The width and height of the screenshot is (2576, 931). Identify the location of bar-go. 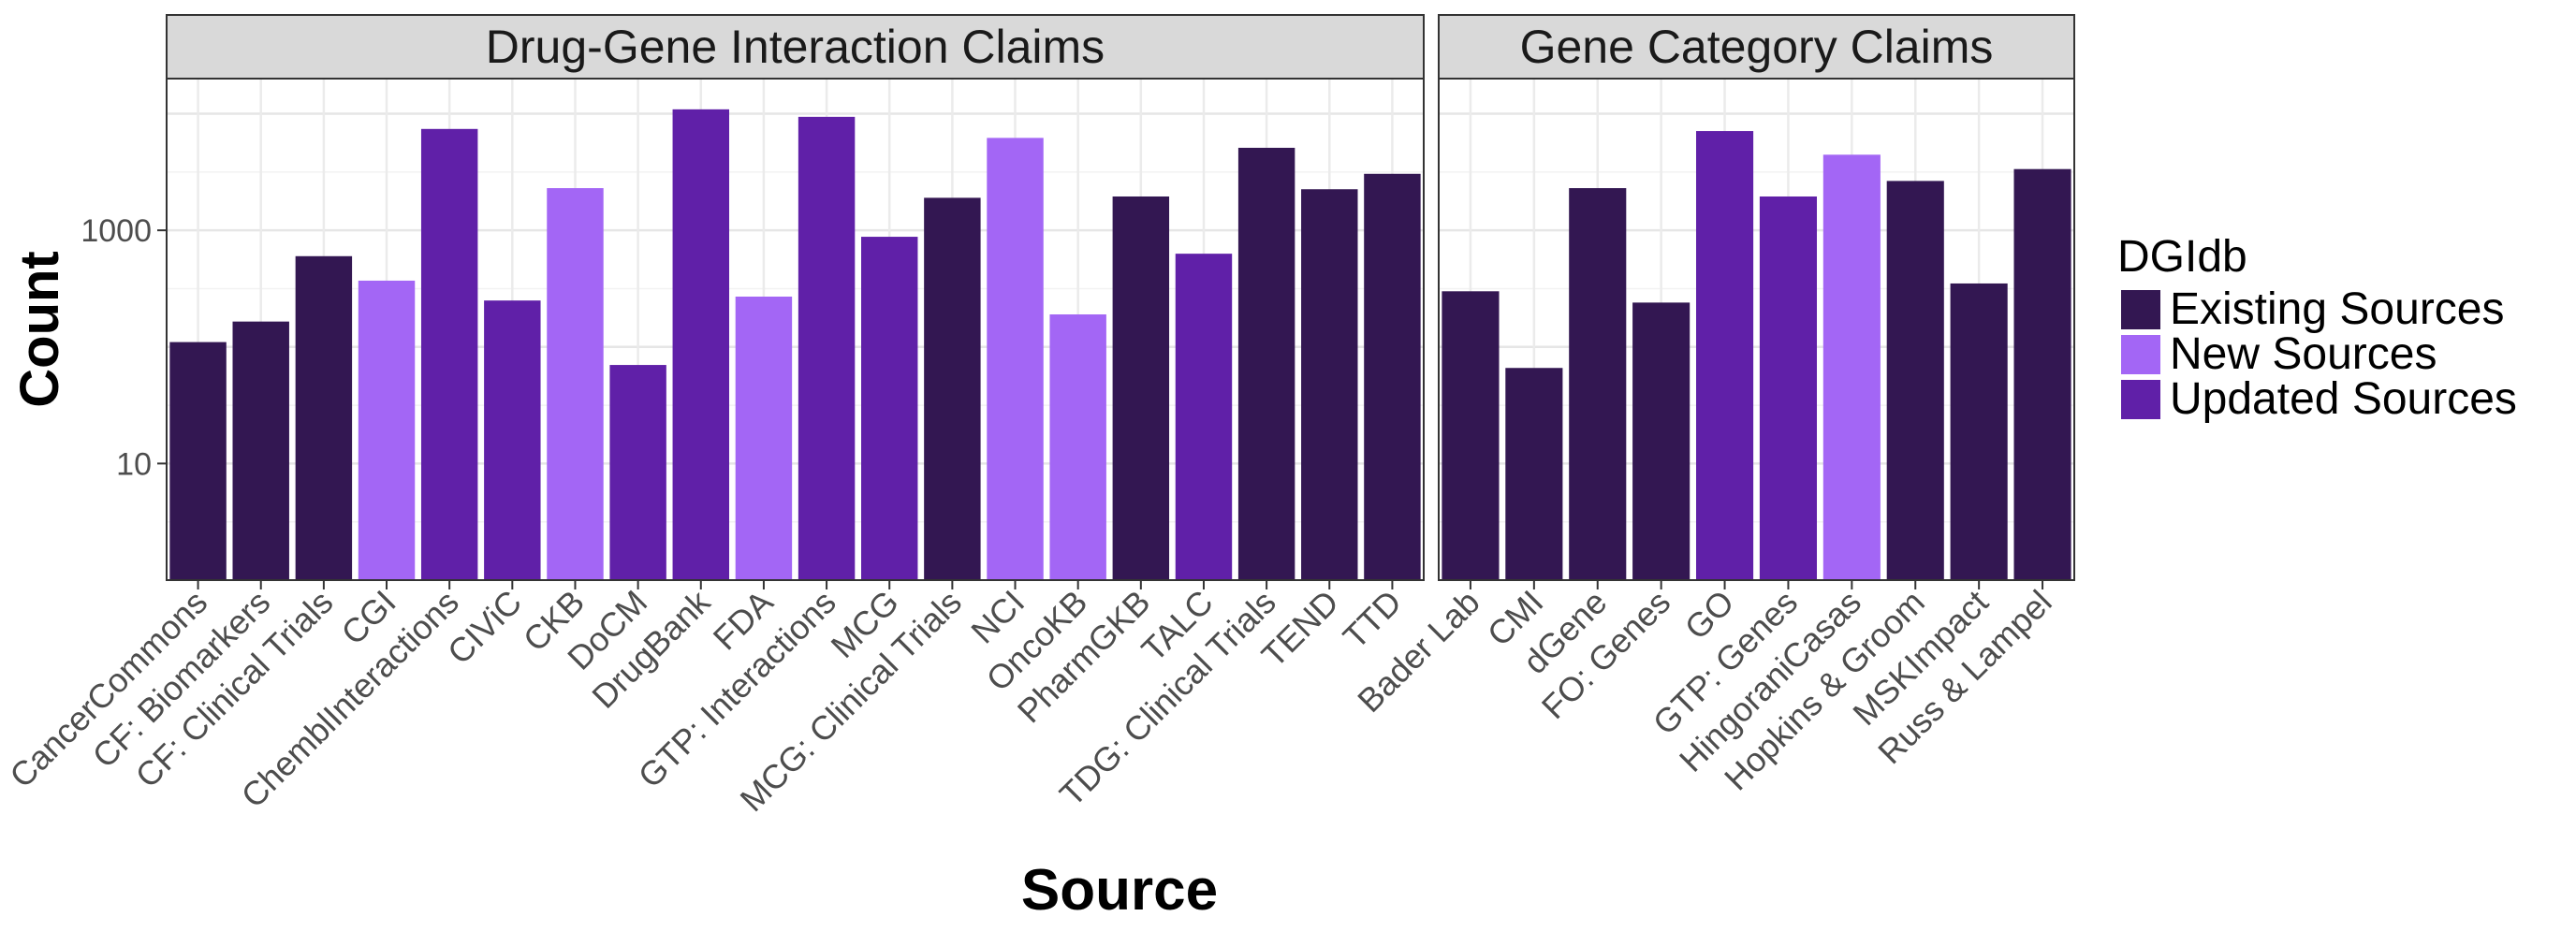
(1725, 355).